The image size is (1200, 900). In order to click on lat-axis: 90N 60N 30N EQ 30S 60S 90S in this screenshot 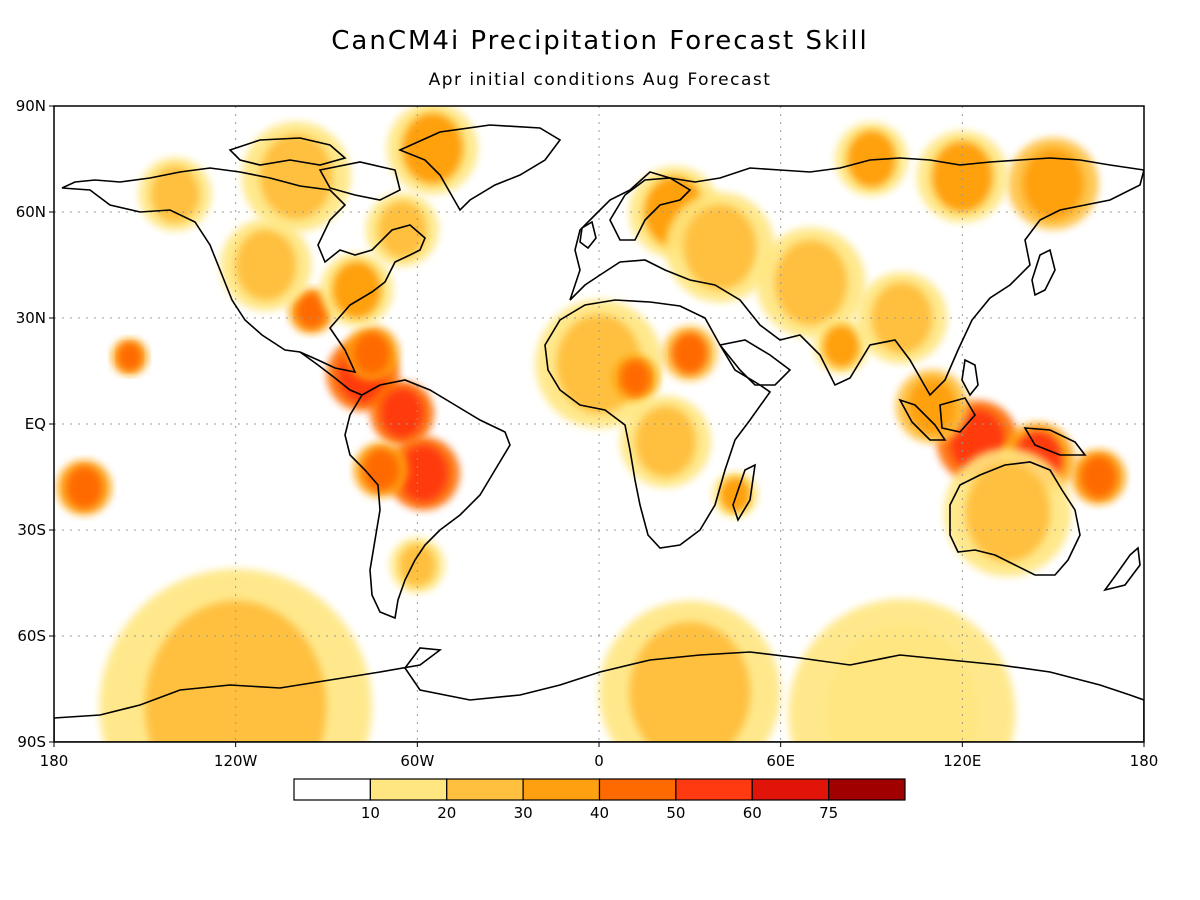, I will do `click(35, 424)`.